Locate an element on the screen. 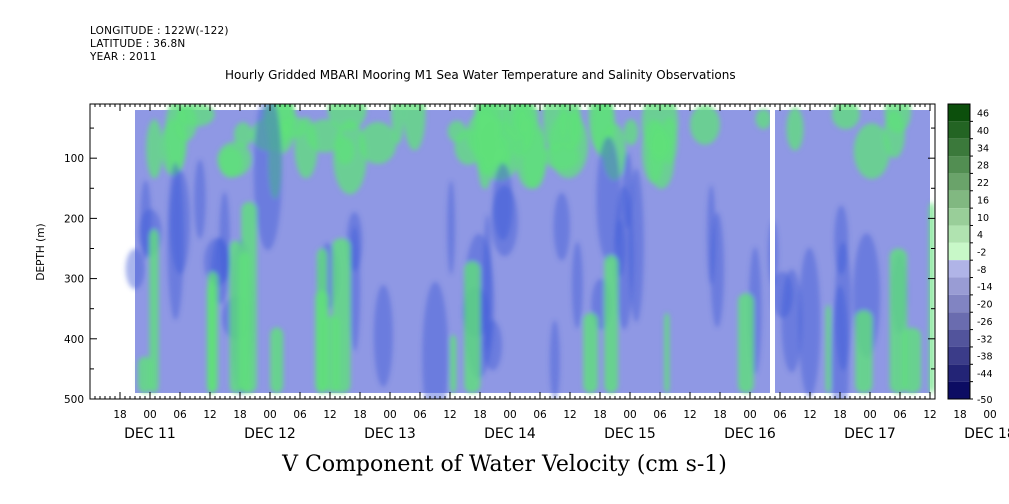 The width and height of the screenshot is (1009, 504). x-day-label: DEC 14 is located at coordinates (510, 434).